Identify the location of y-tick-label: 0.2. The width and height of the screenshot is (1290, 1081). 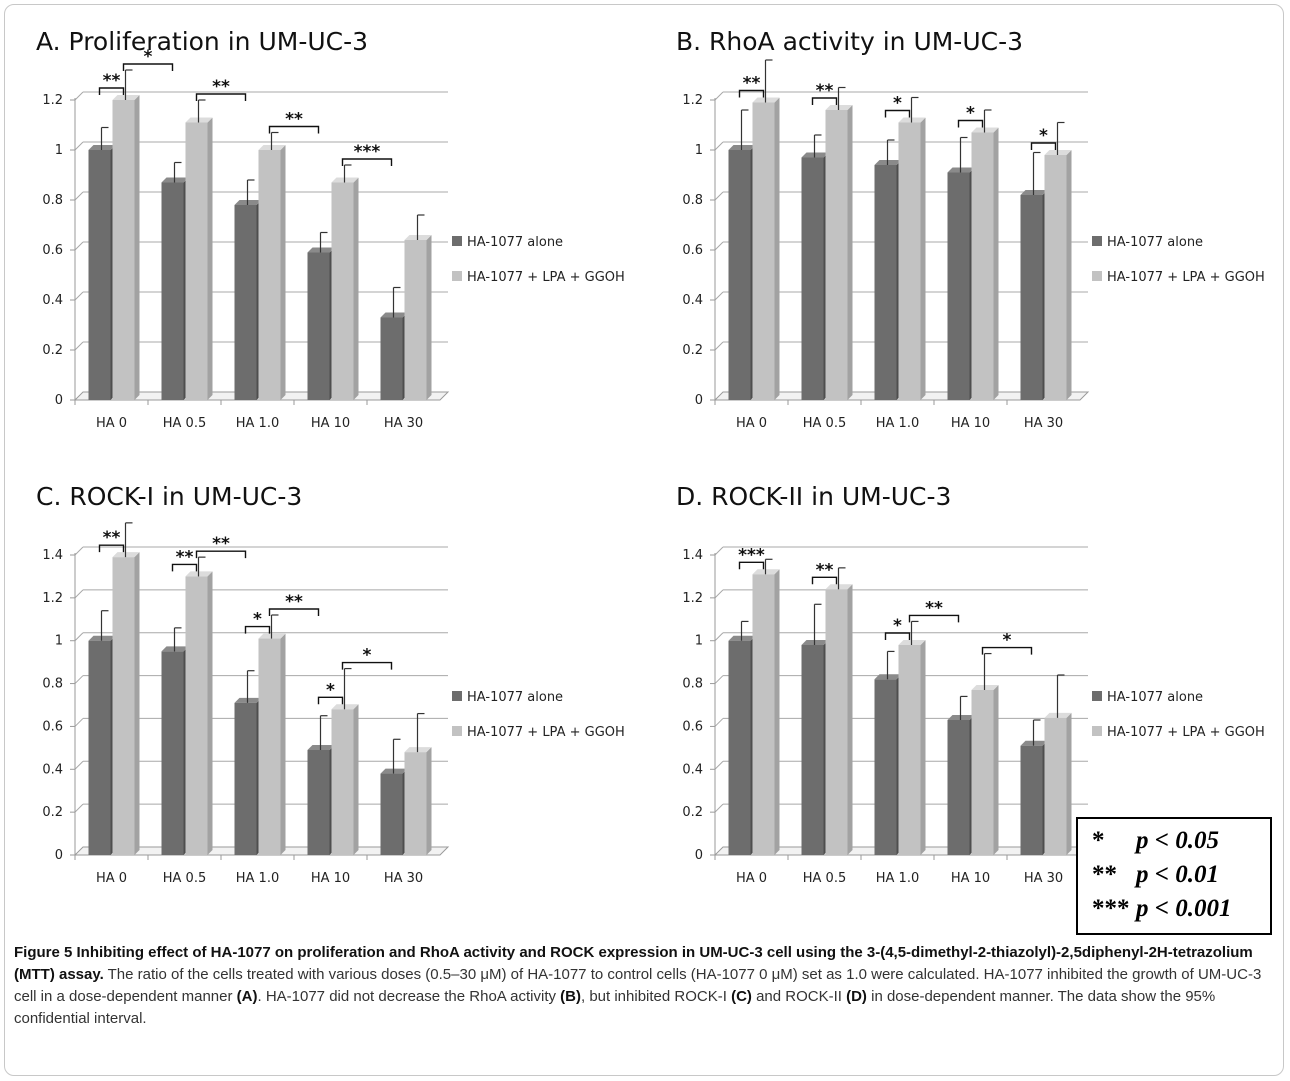
(692, 812).